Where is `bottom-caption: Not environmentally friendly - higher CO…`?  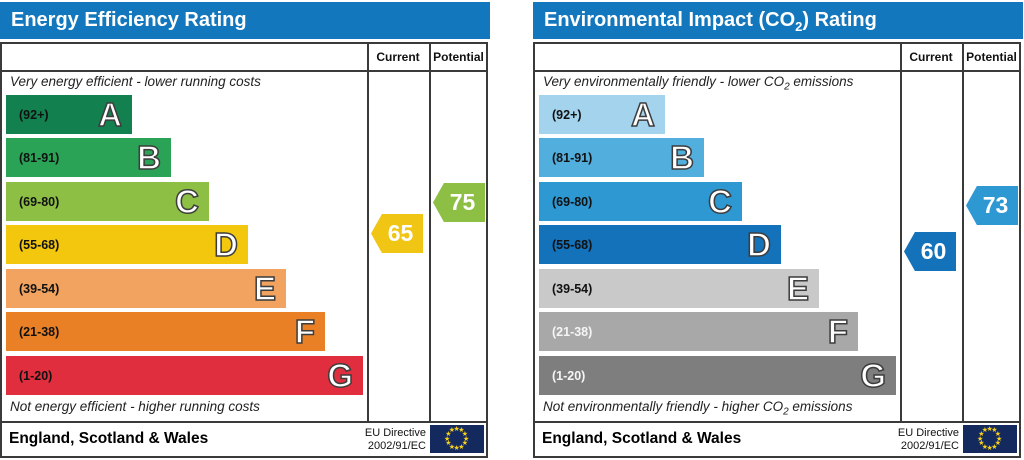 bottom-caption: Not environmentally friendly - higher CO… is located at coordinates (697, 407).